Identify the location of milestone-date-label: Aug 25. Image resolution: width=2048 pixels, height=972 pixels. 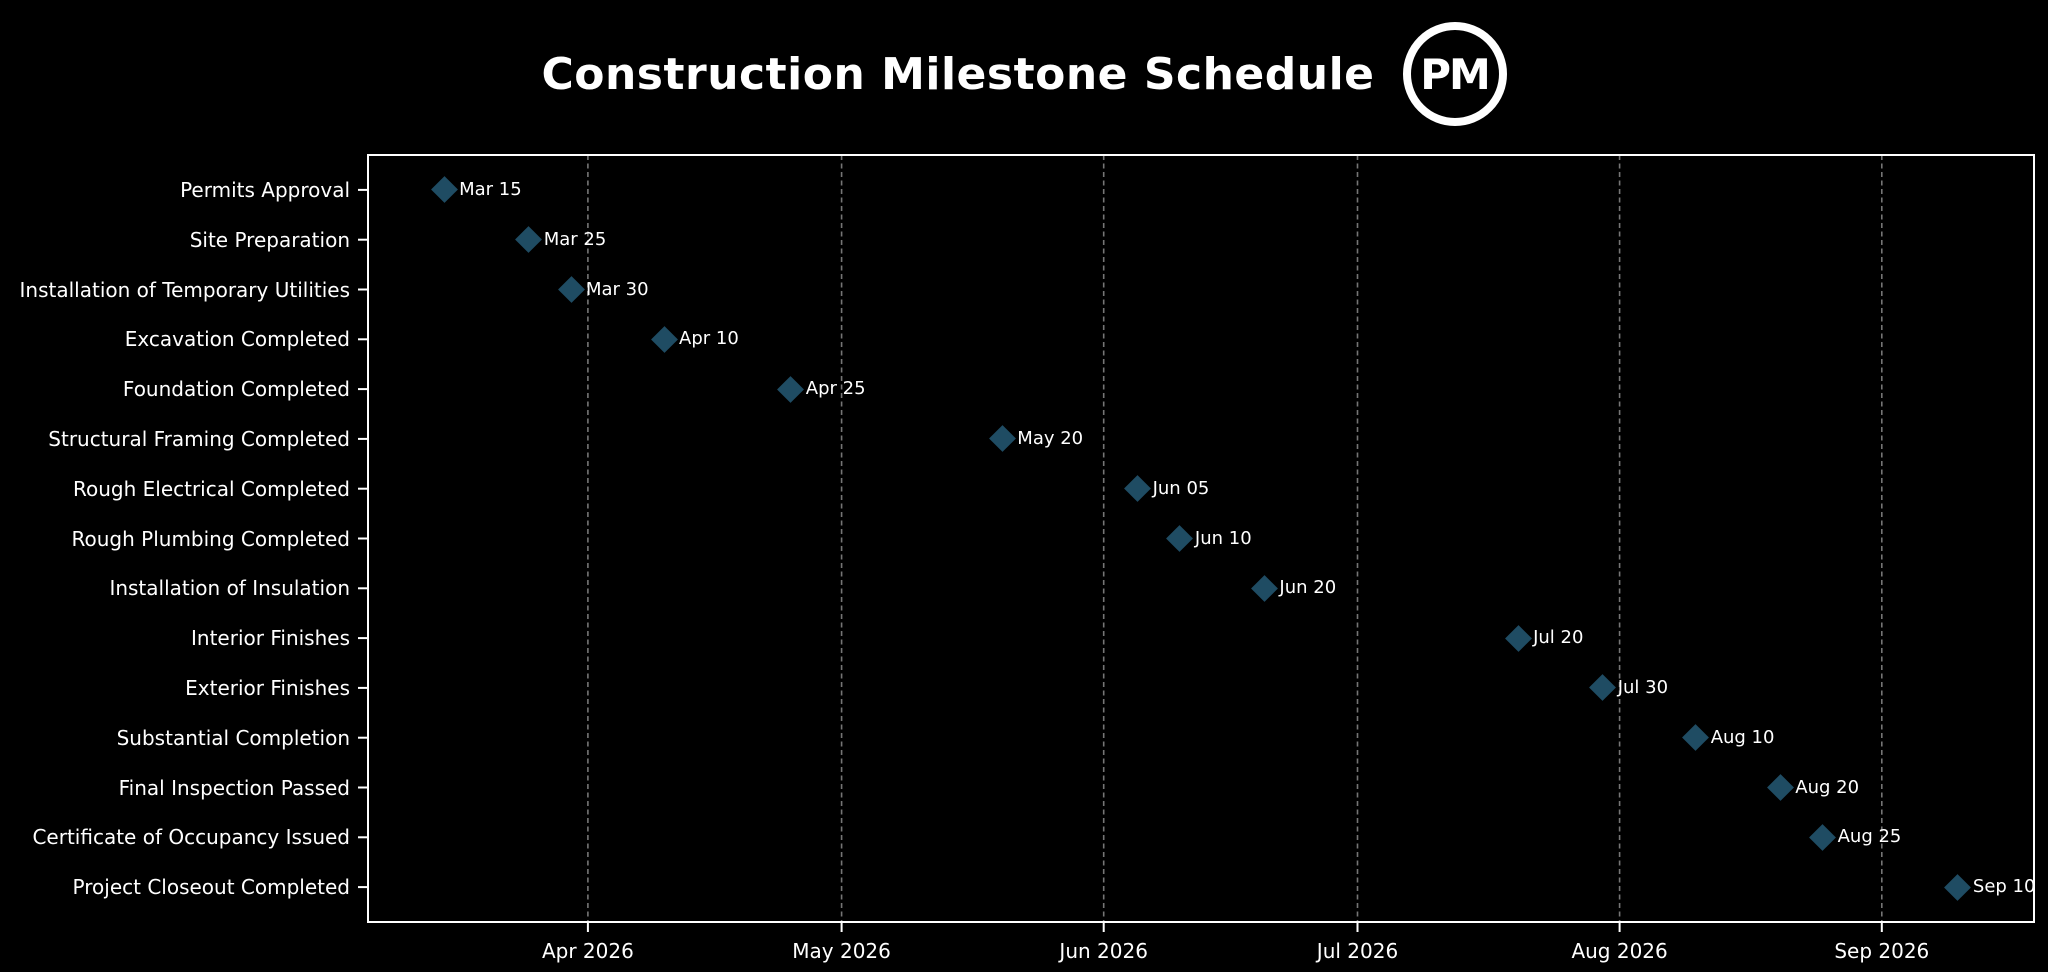
(1869, 837).